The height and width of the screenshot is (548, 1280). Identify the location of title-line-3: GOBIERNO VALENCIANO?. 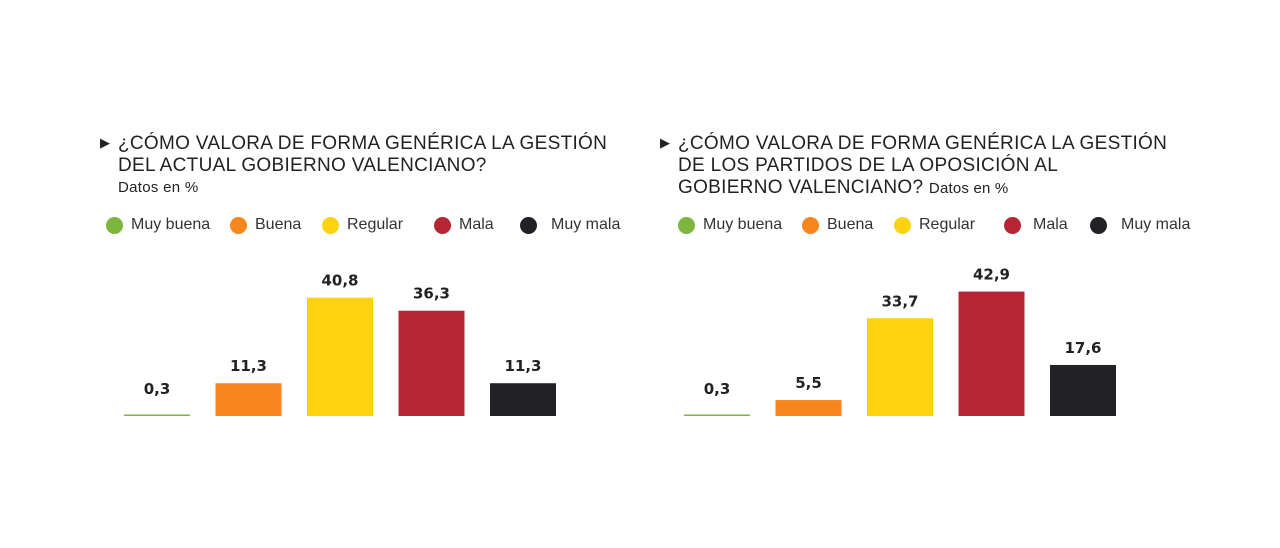
(801, 187).